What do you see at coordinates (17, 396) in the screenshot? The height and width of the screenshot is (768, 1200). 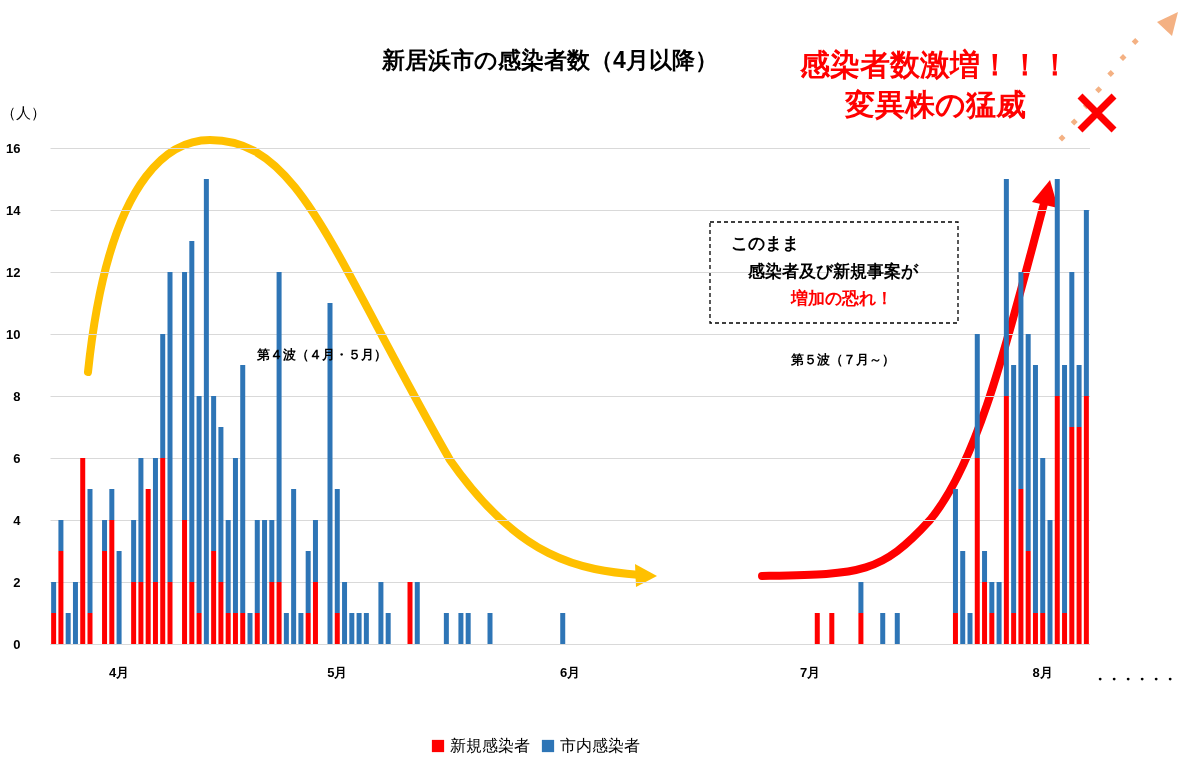 I see `y-tick-label: 8` at bounding box center [17, 396].